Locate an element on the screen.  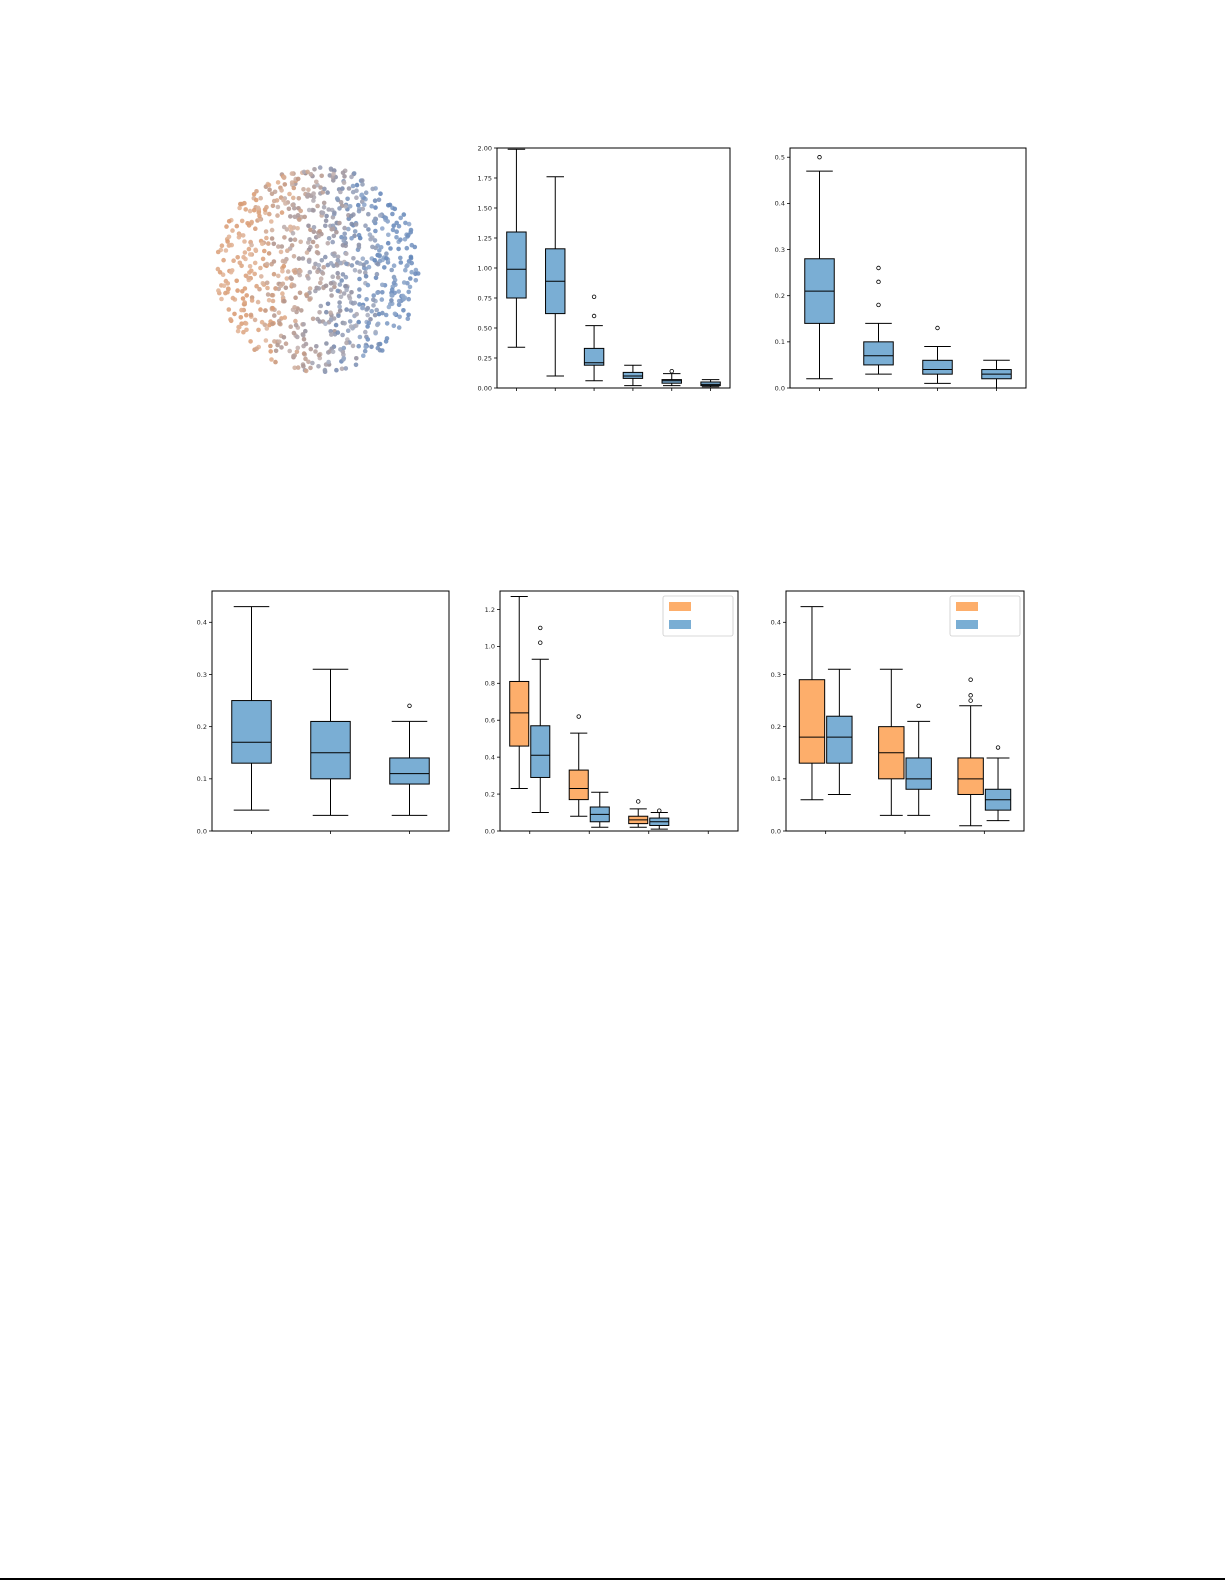
outlier-point is located at coordinates (970, 700).